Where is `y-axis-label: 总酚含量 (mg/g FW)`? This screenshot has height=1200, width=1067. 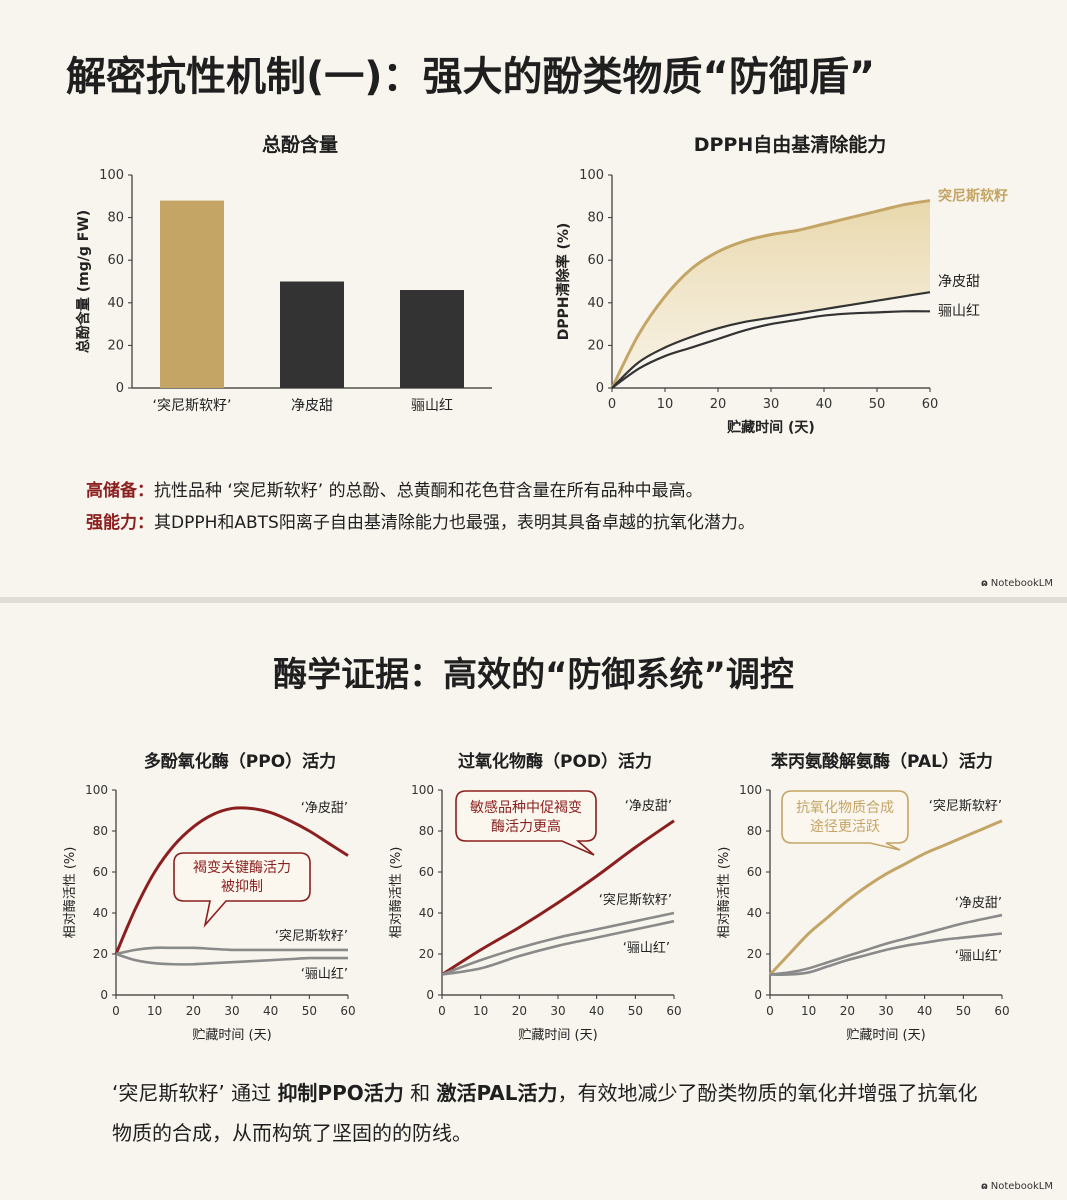
y-axis-label: 总酚含量 (mg/g FW) is located at coordinates (83, 281).